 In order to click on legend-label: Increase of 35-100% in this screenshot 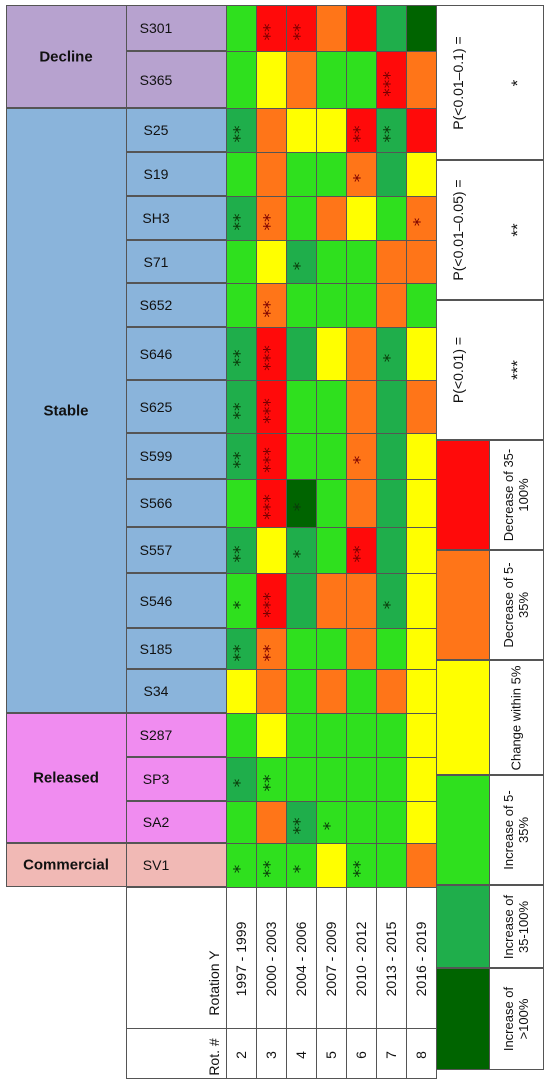, I will do `click(516, 926)`.